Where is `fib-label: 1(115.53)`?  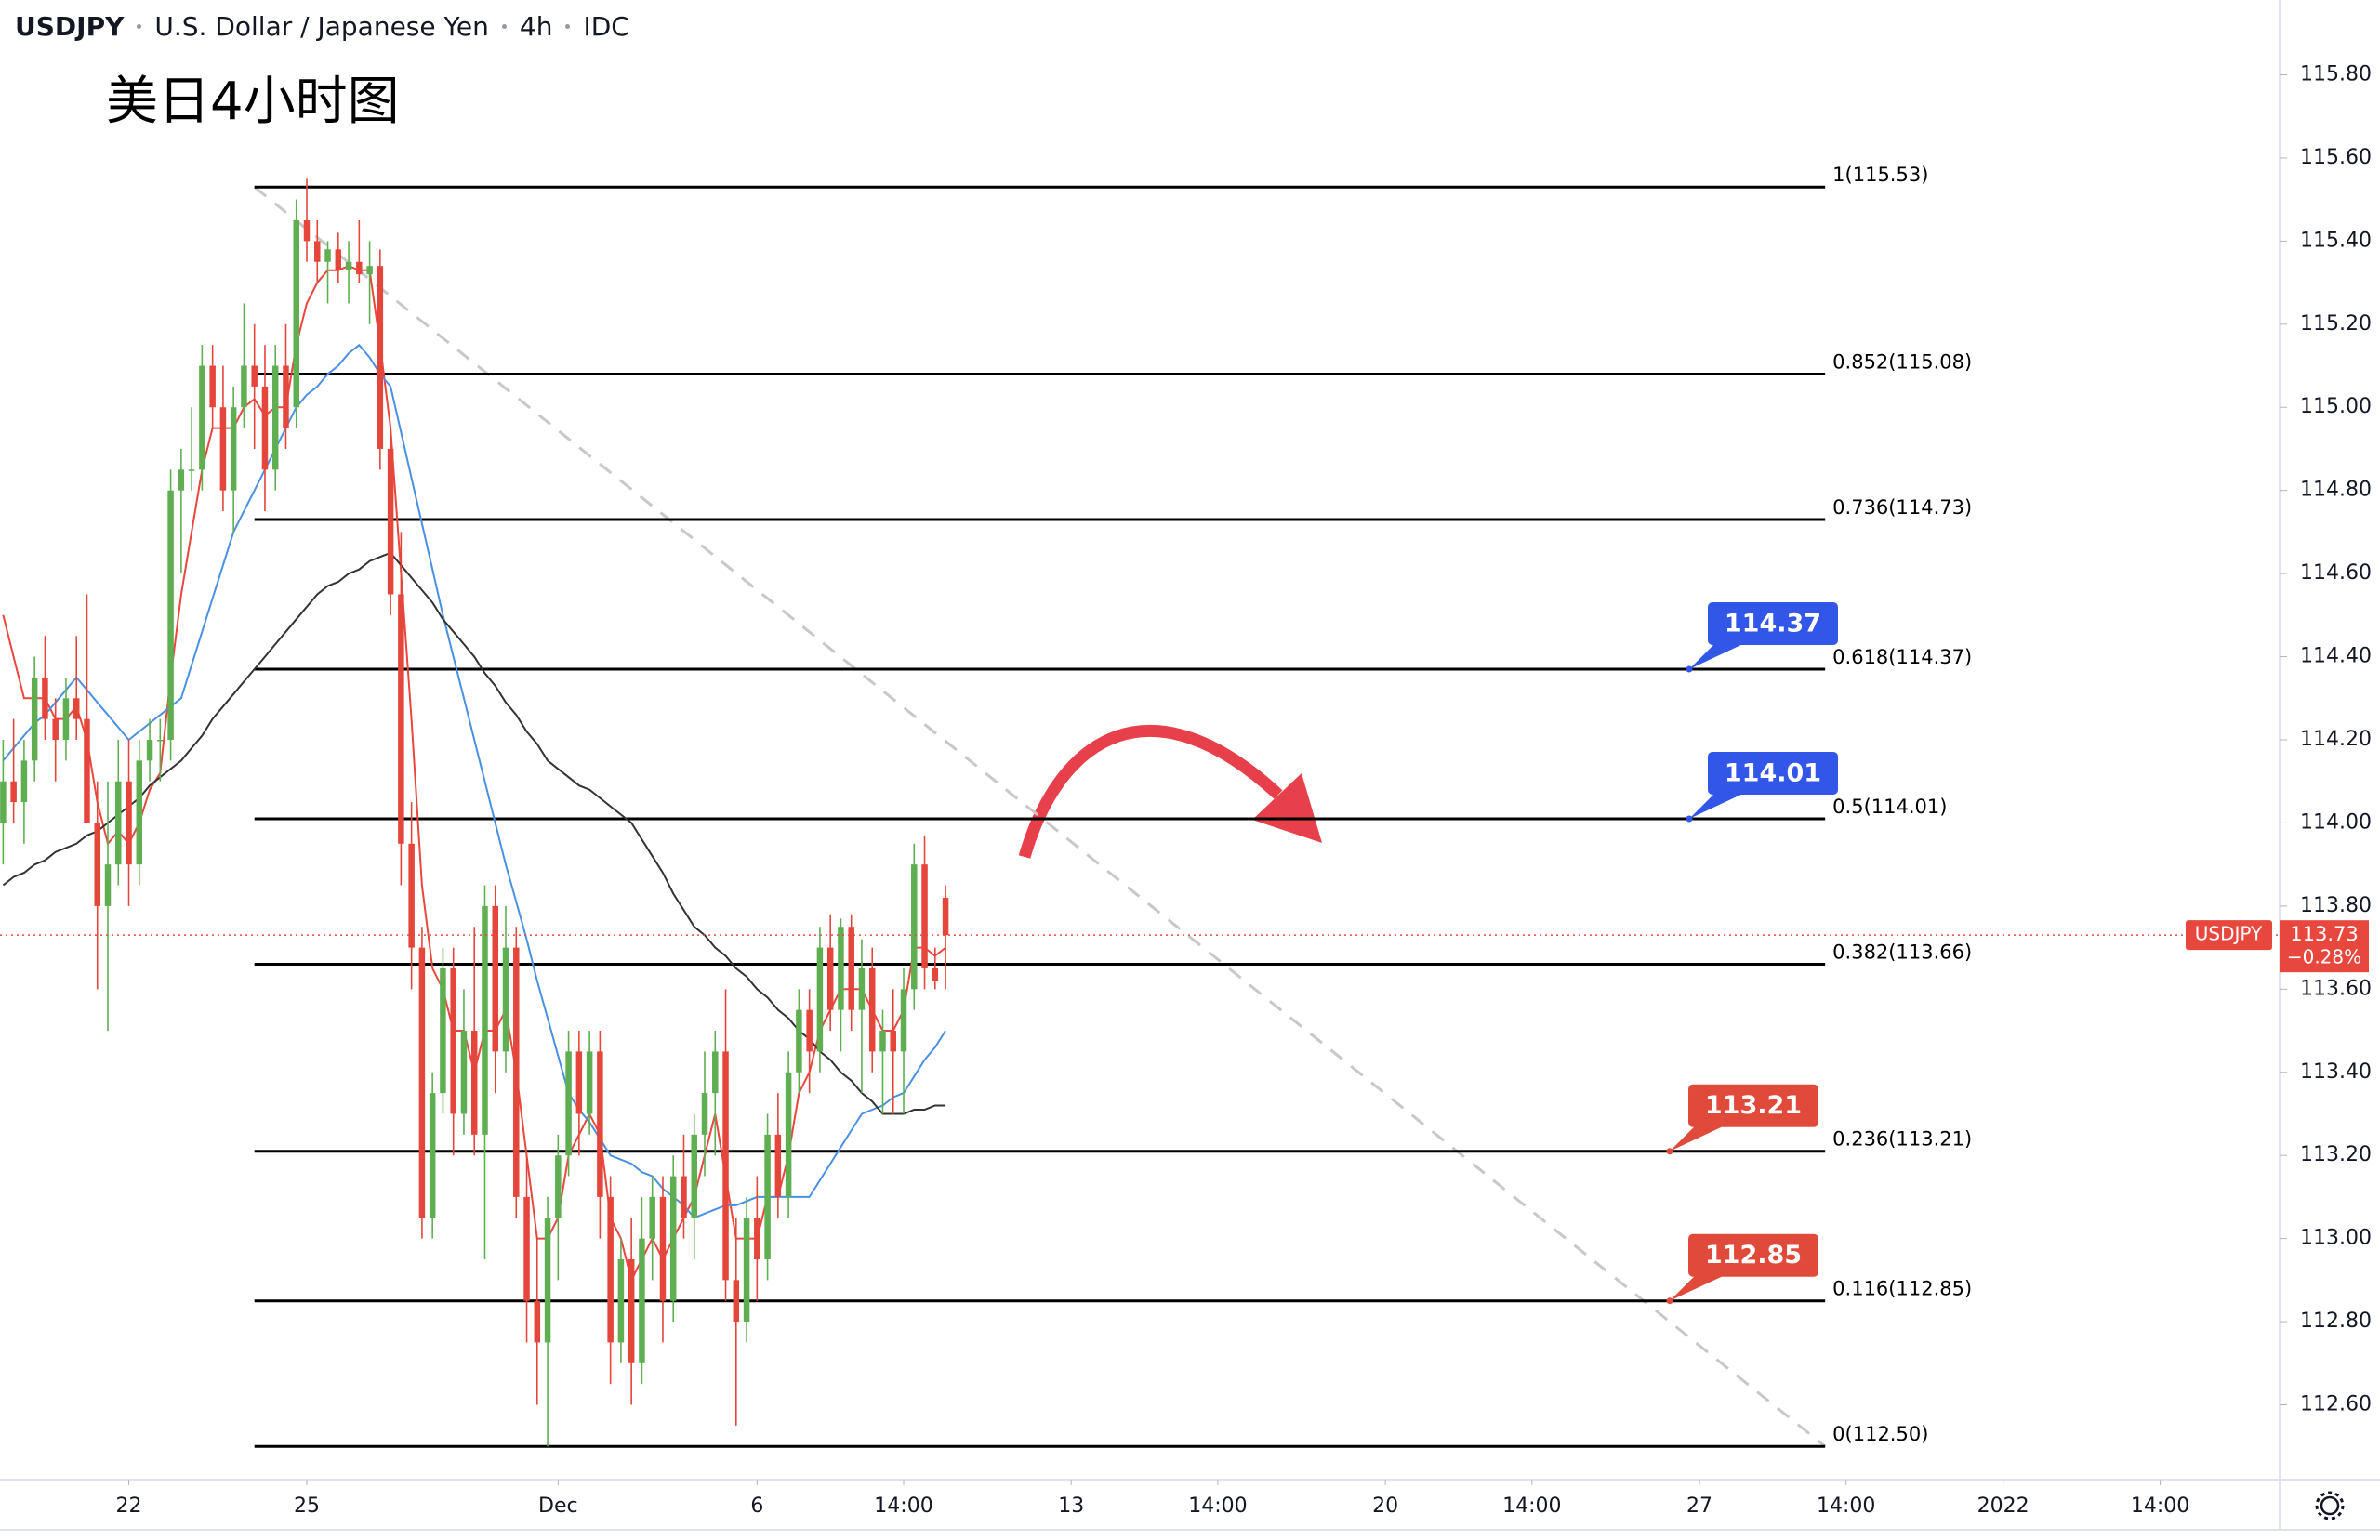
fib-label: 1(115.53) is located at coordinates (1880, 175).